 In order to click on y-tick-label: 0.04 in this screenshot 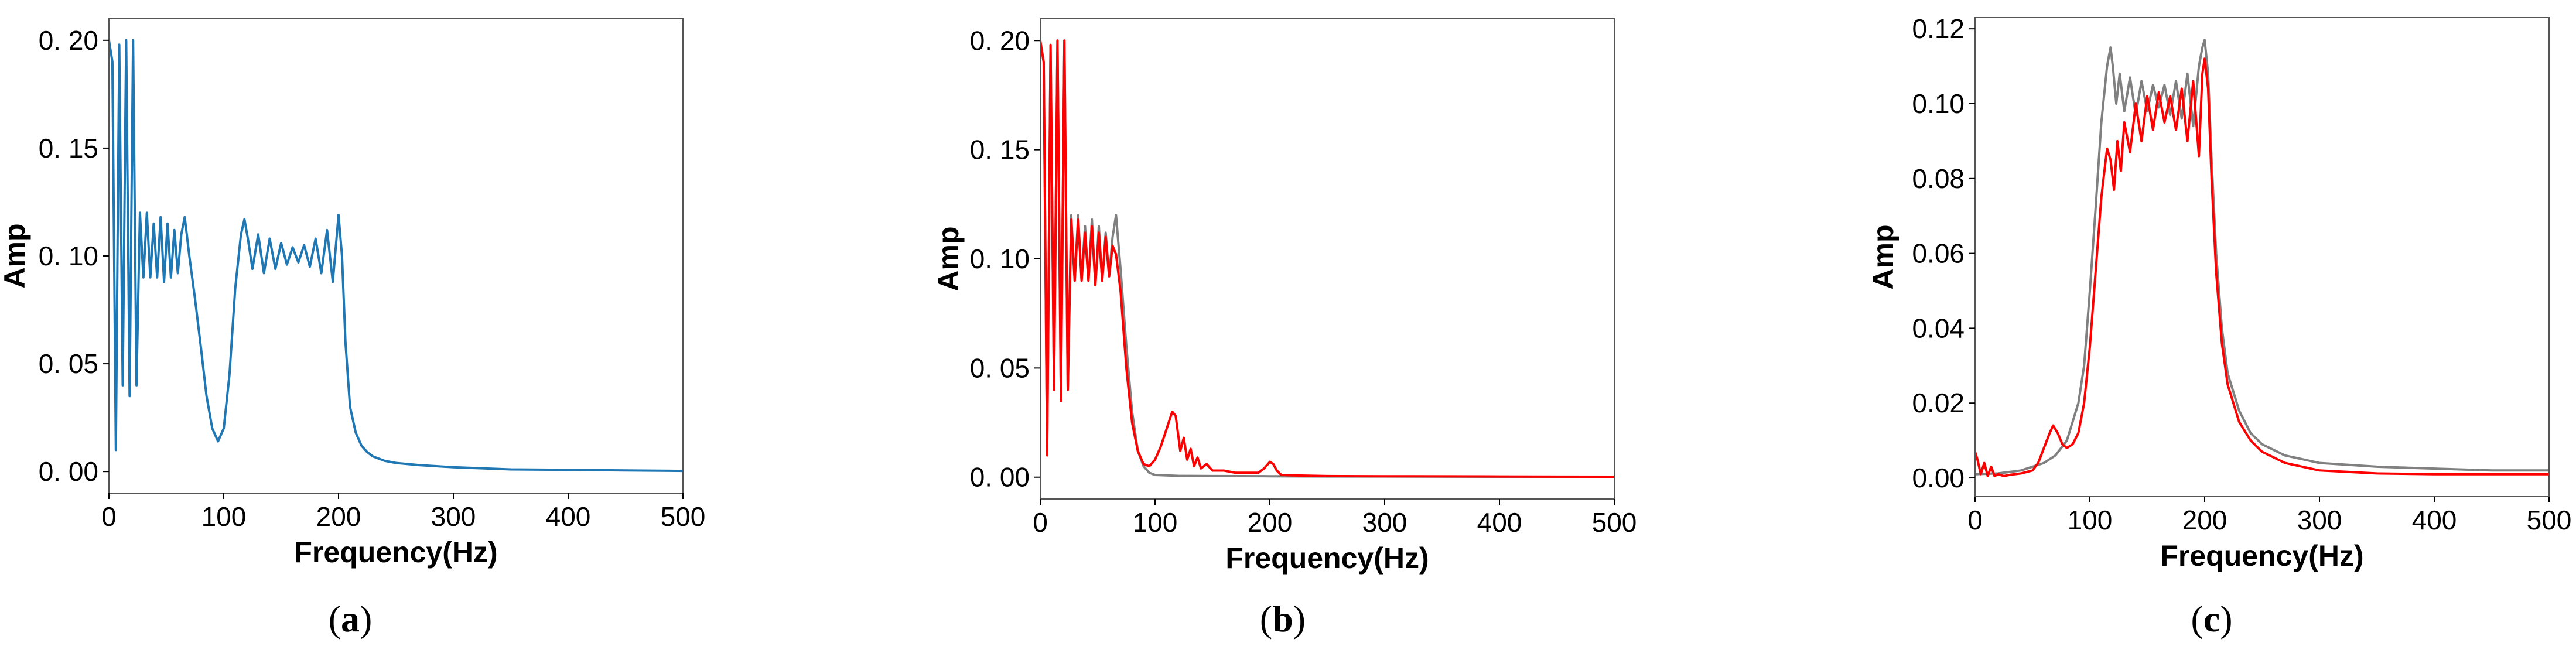, I will do `click(1939, 328)`.